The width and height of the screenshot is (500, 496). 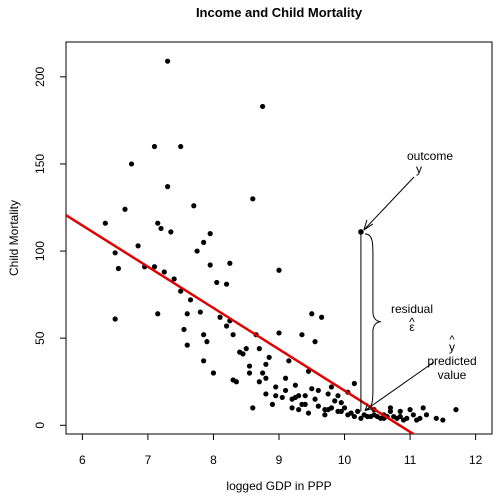 What do you see at coordinates (49, 248) in the screenshot?
I see `y-axis: 0 50 100 150 200` at bounding box center [49, 248].